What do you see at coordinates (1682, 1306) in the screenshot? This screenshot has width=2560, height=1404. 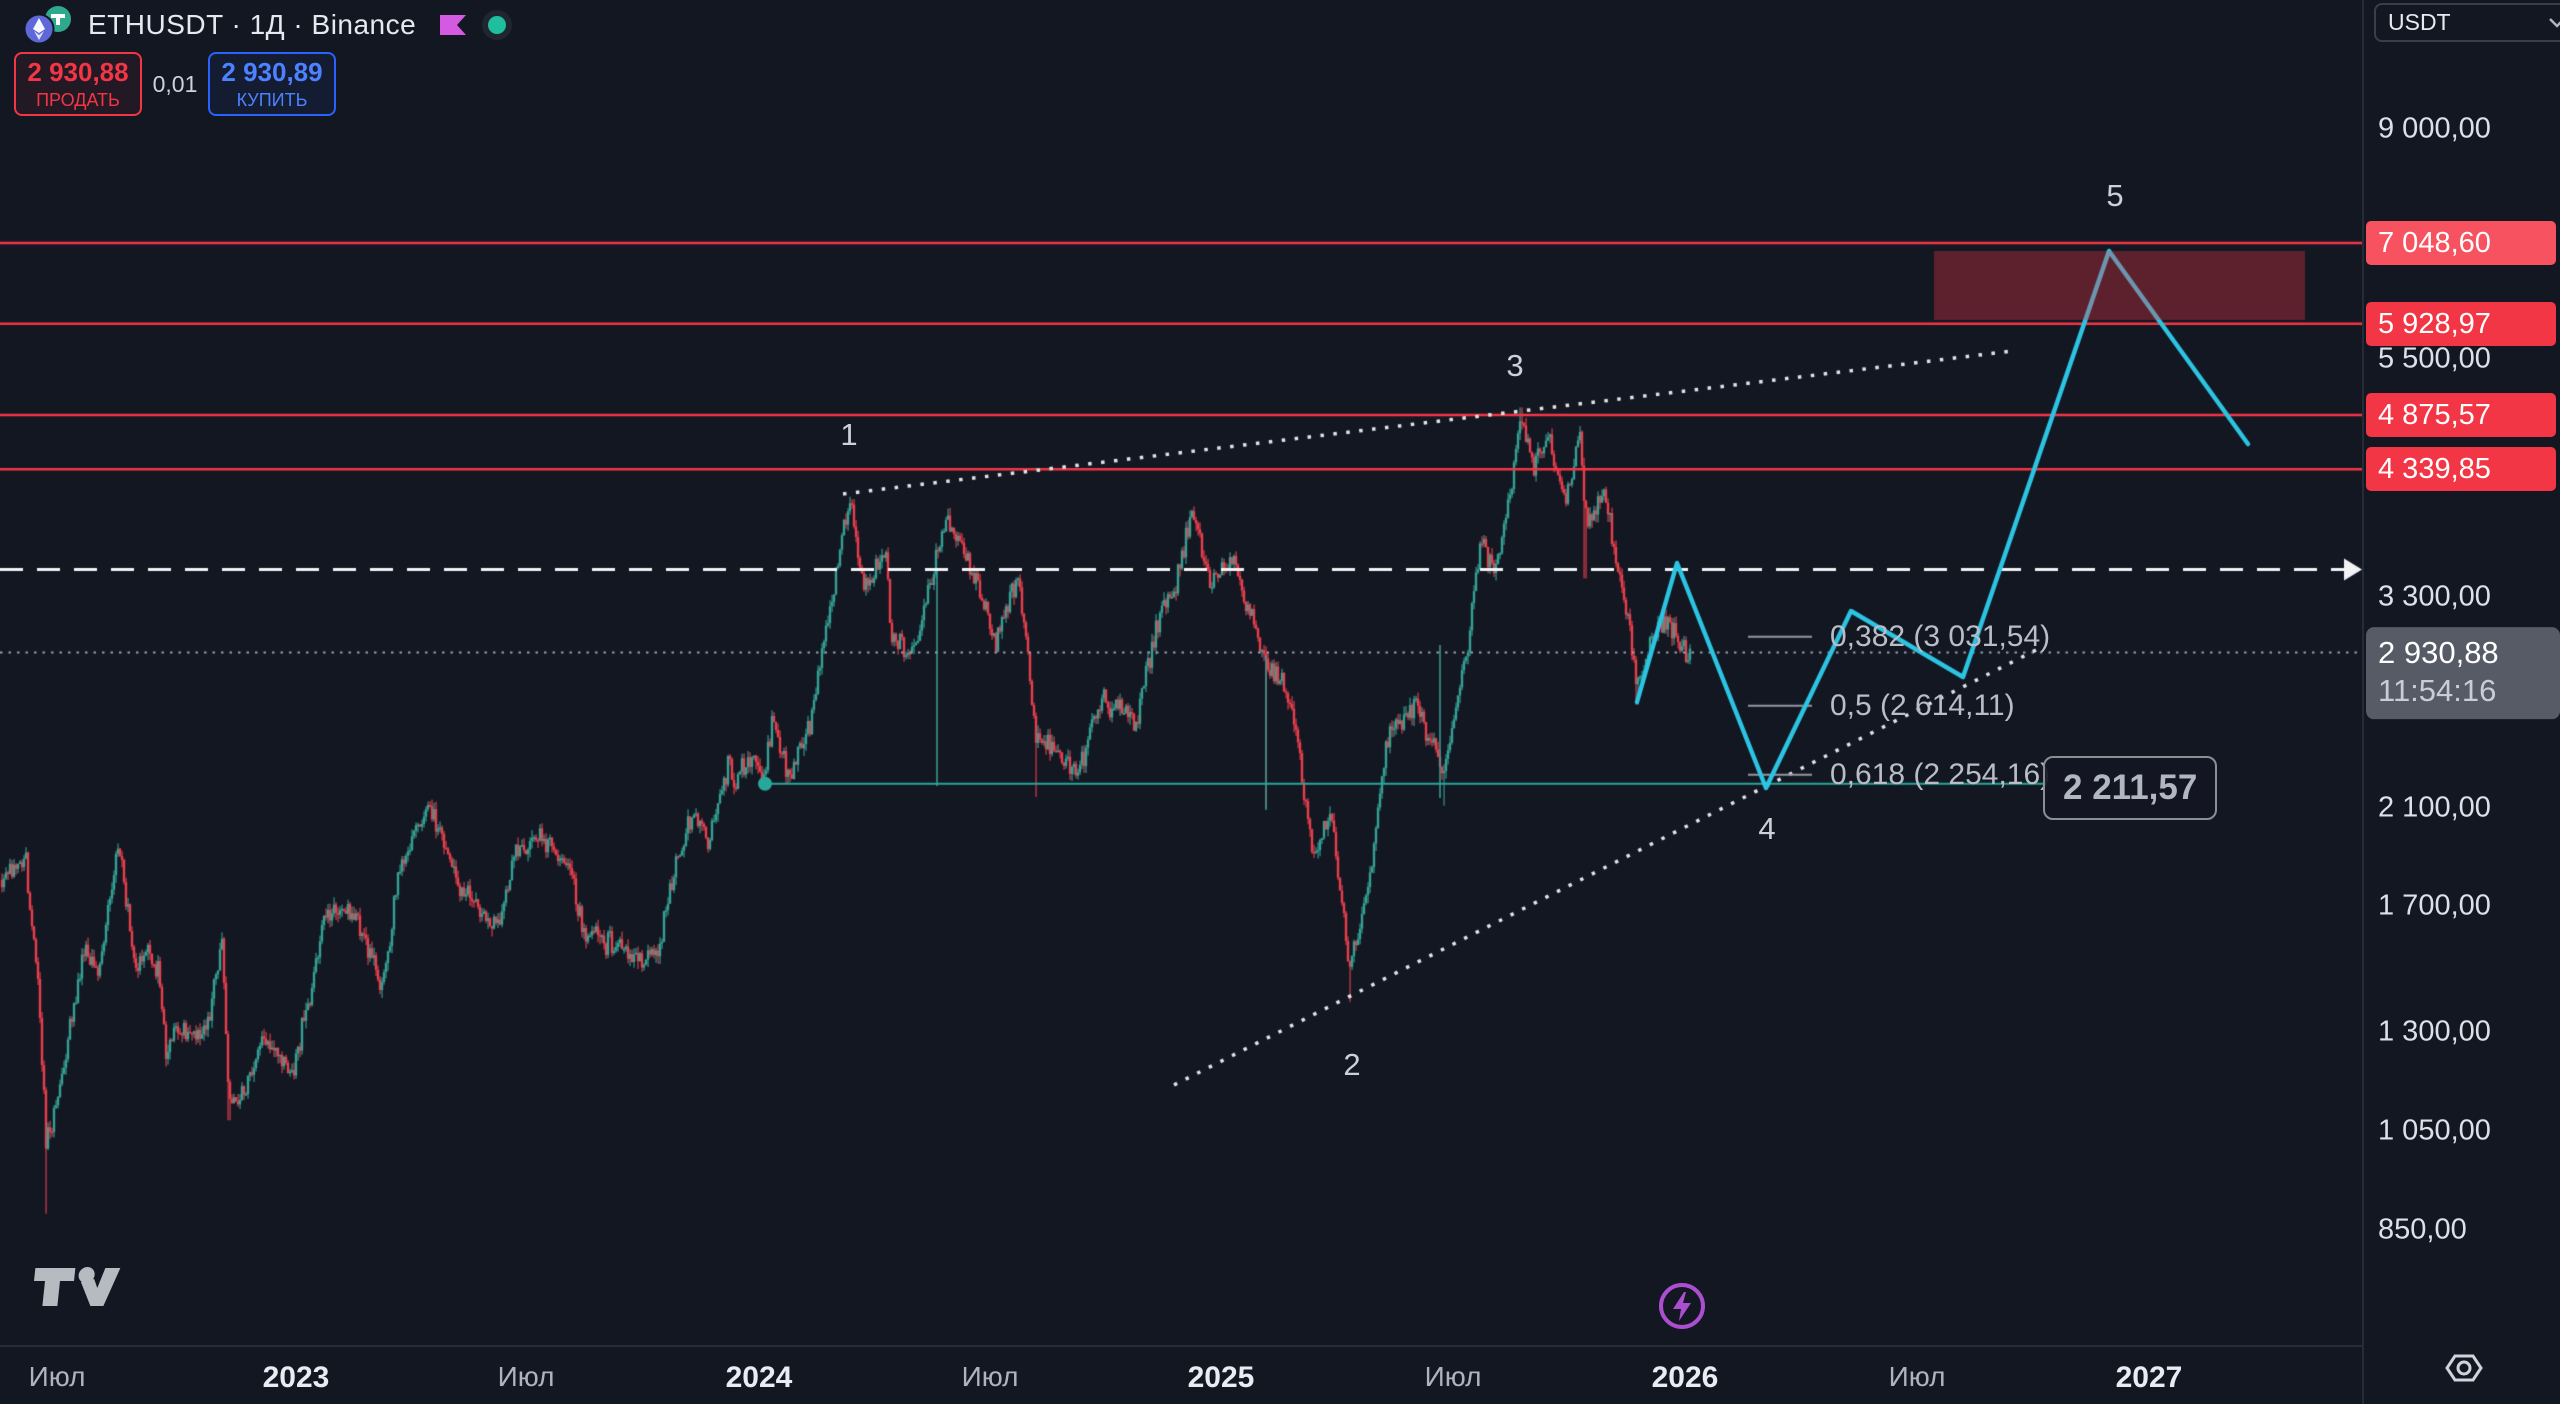 I see `lightning-event-icon` at bounding box center [1682, 1306].